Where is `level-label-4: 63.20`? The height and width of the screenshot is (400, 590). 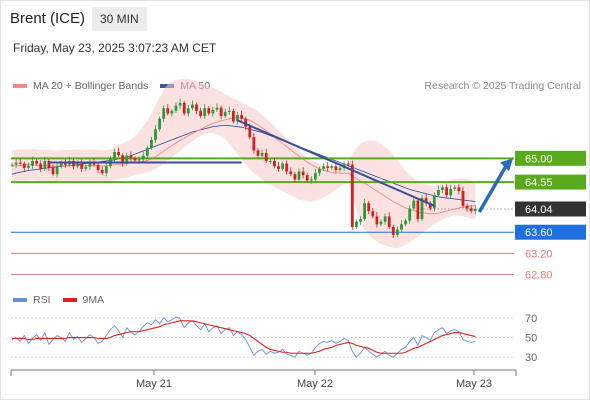
level-label-4: 63.20 is located at coordinates (539, 254).